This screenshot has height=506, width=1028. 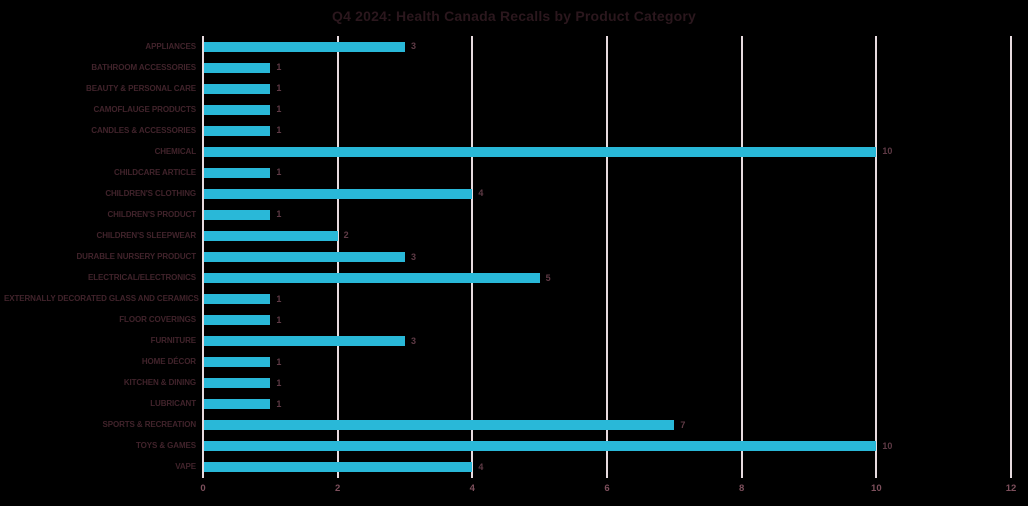 I want to click on category-label: VAPE, so click(x=185, y=467).